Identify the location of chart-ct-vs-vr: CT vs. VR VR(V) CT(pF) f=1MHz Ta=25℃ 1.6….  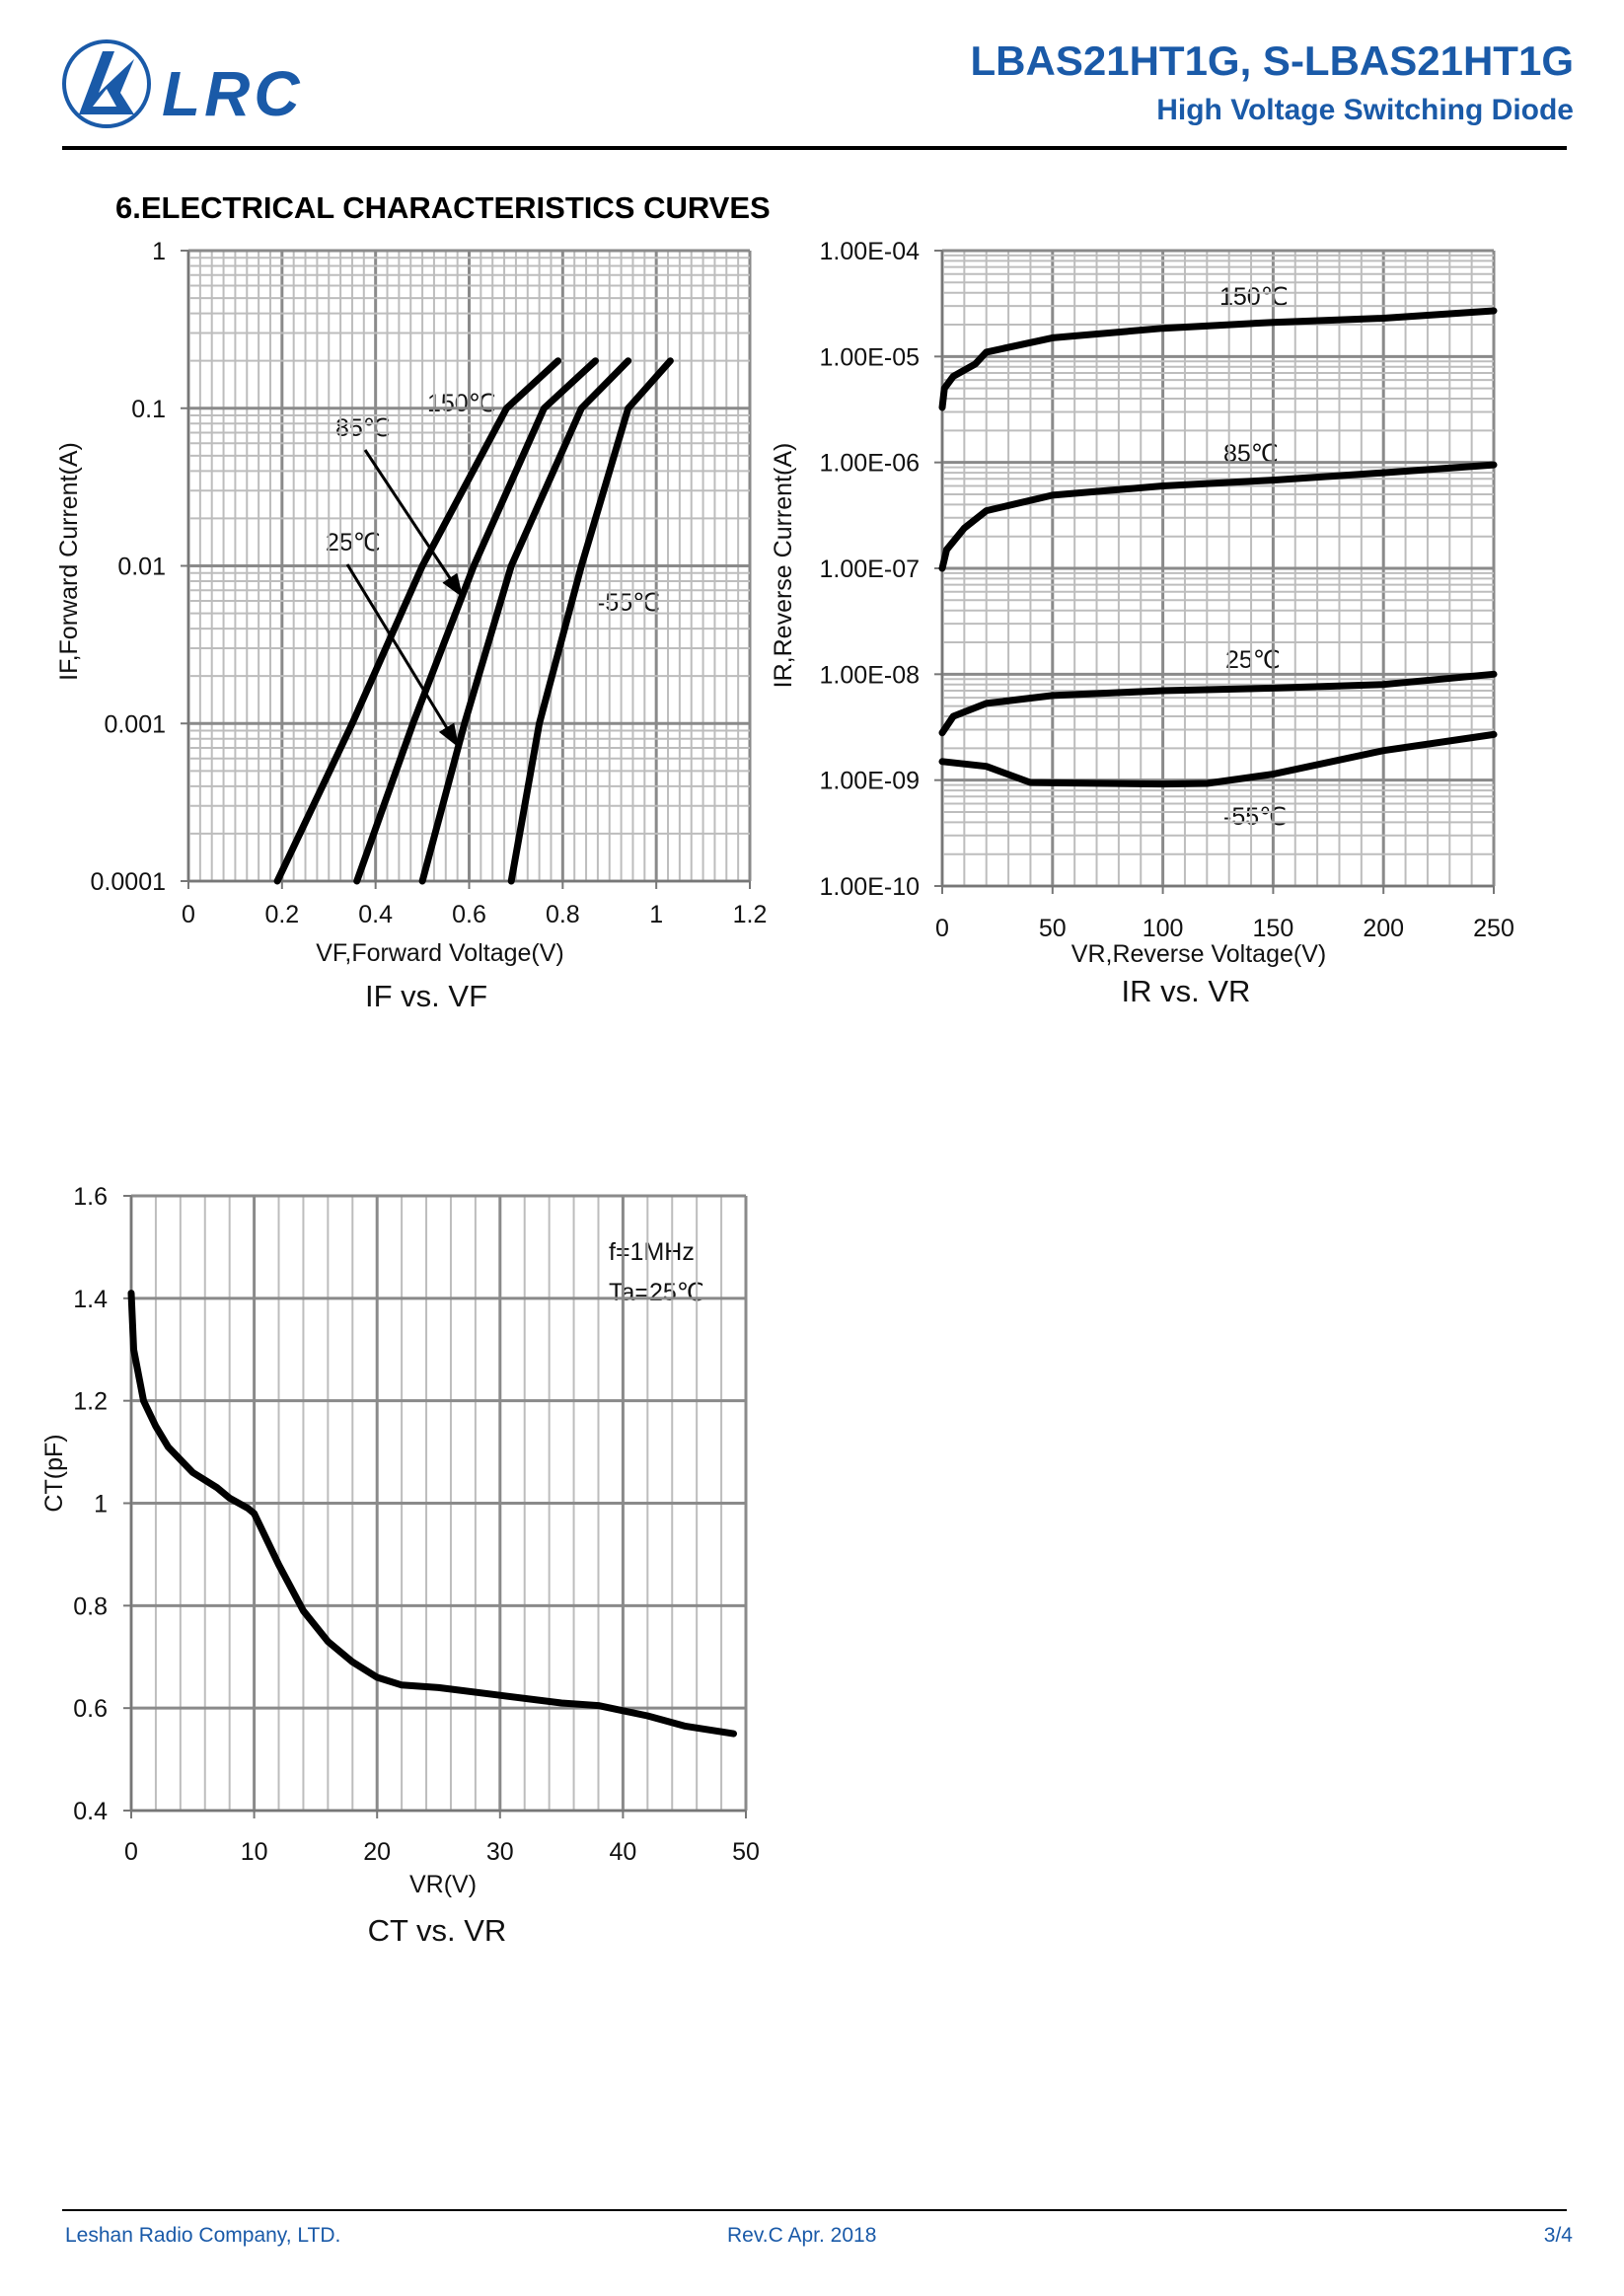
(400, 1565).